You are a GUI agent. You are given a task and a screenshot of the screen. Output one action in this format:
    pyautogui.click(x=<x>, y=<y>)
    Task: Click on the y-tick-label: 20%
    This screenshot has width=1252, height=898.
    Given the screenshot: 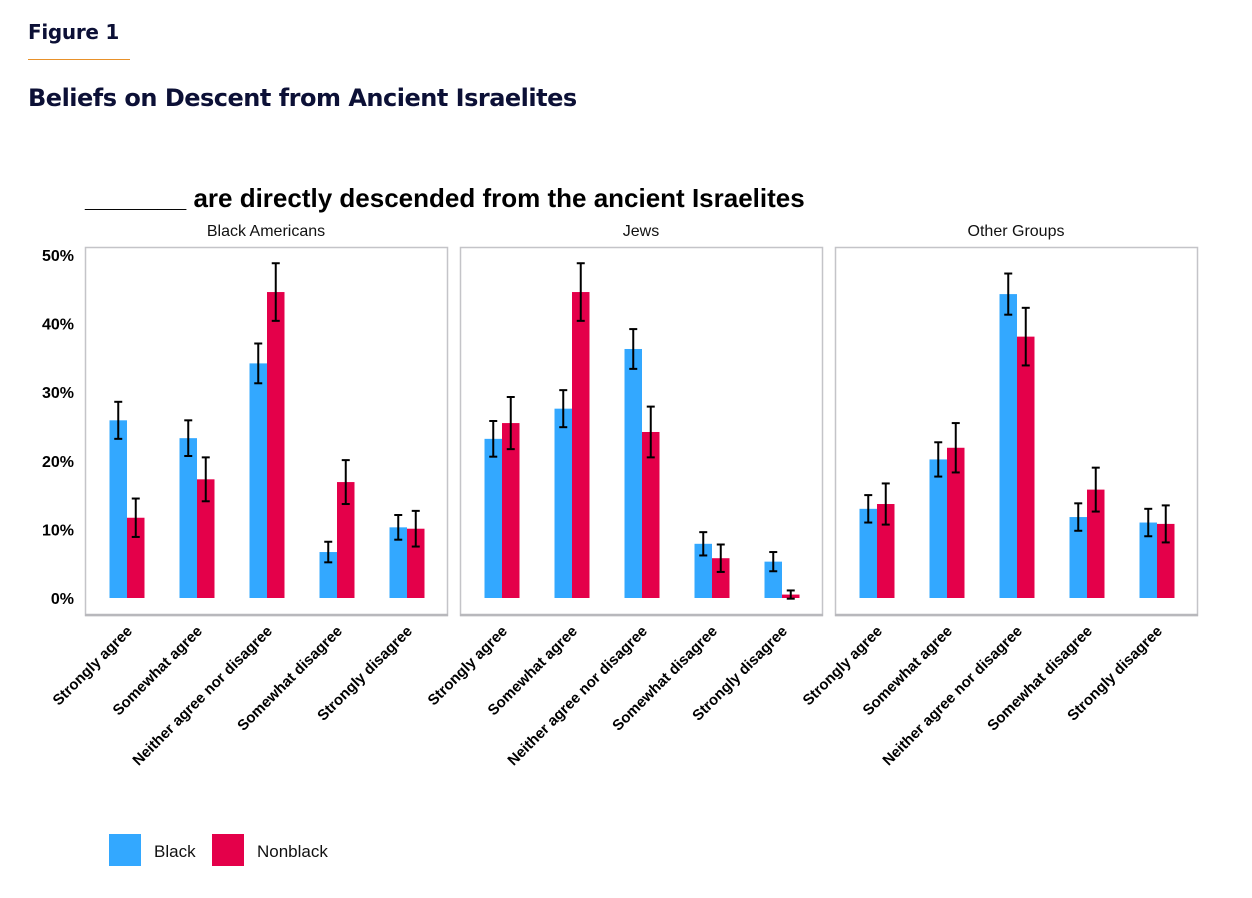 What is the action you would take?
    pyautogui.click(x=58, y=462)
    